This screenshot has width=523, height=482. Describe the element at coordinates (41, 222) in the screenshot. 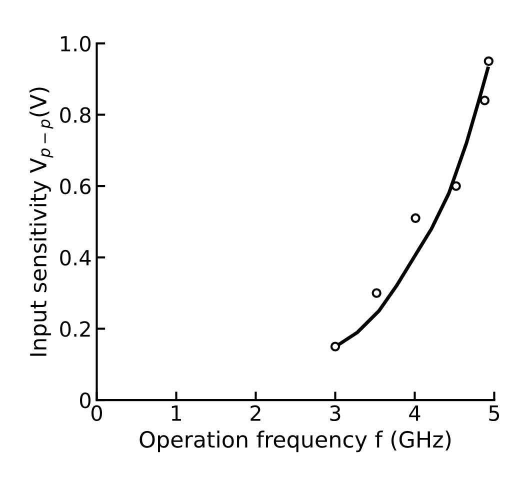

I see `y-axis-title: Input sensitivity V$_{p−p}$(V)` at that location.